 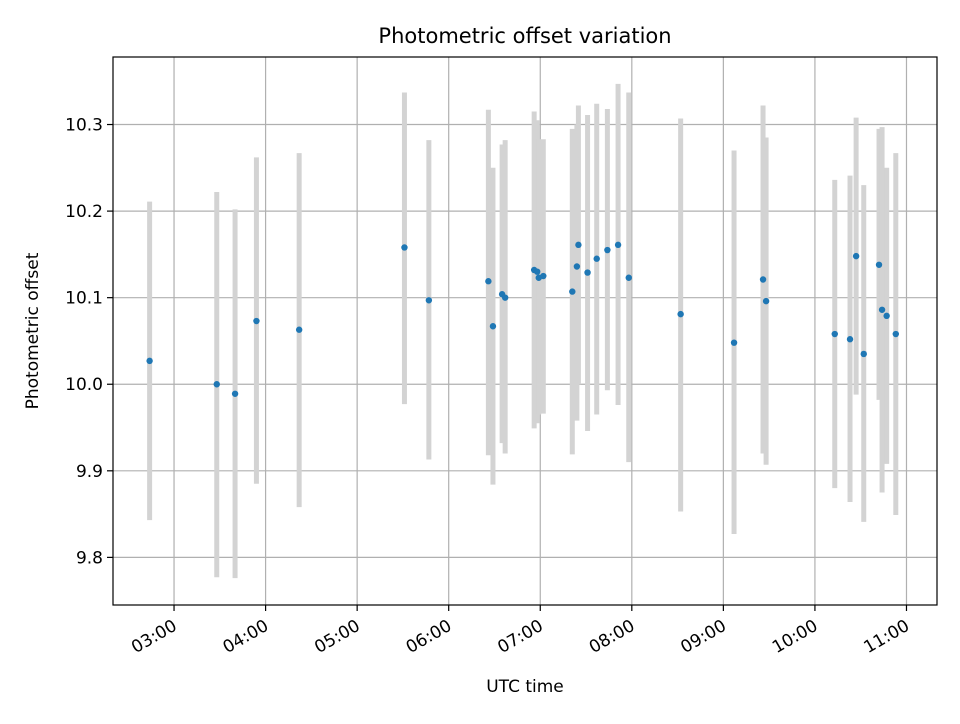 I want to click on y-tick-label: 9.8, so click(x=89, y=558).